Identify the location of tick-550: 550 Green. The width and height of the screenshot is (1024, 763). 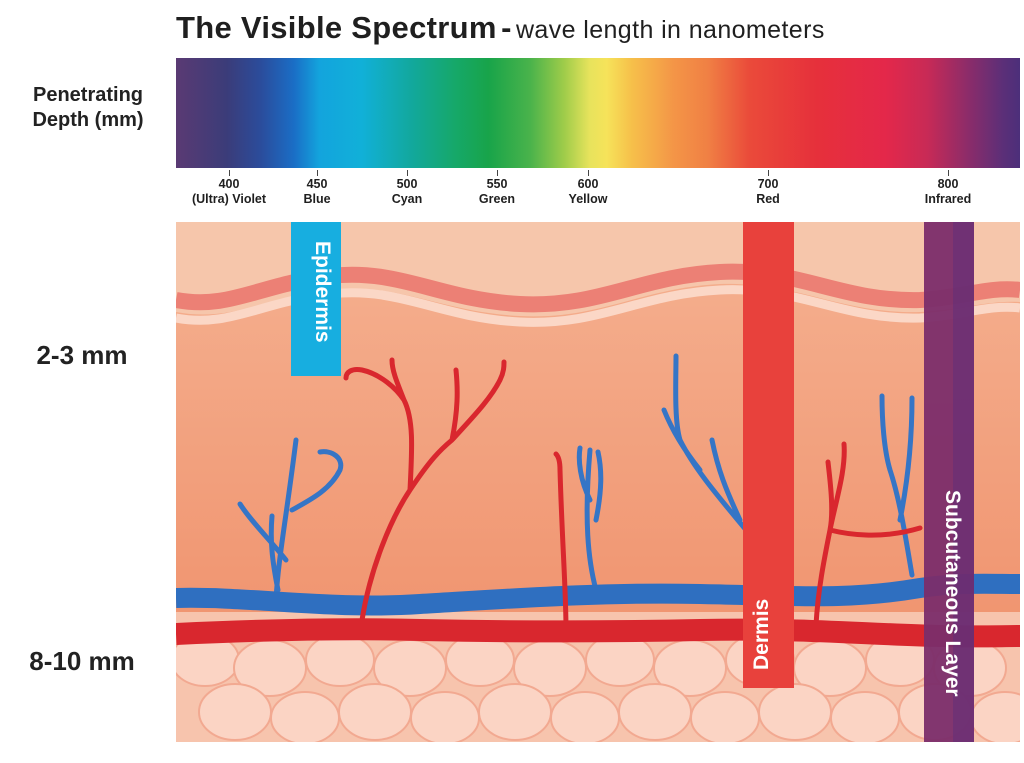
(497, 188).